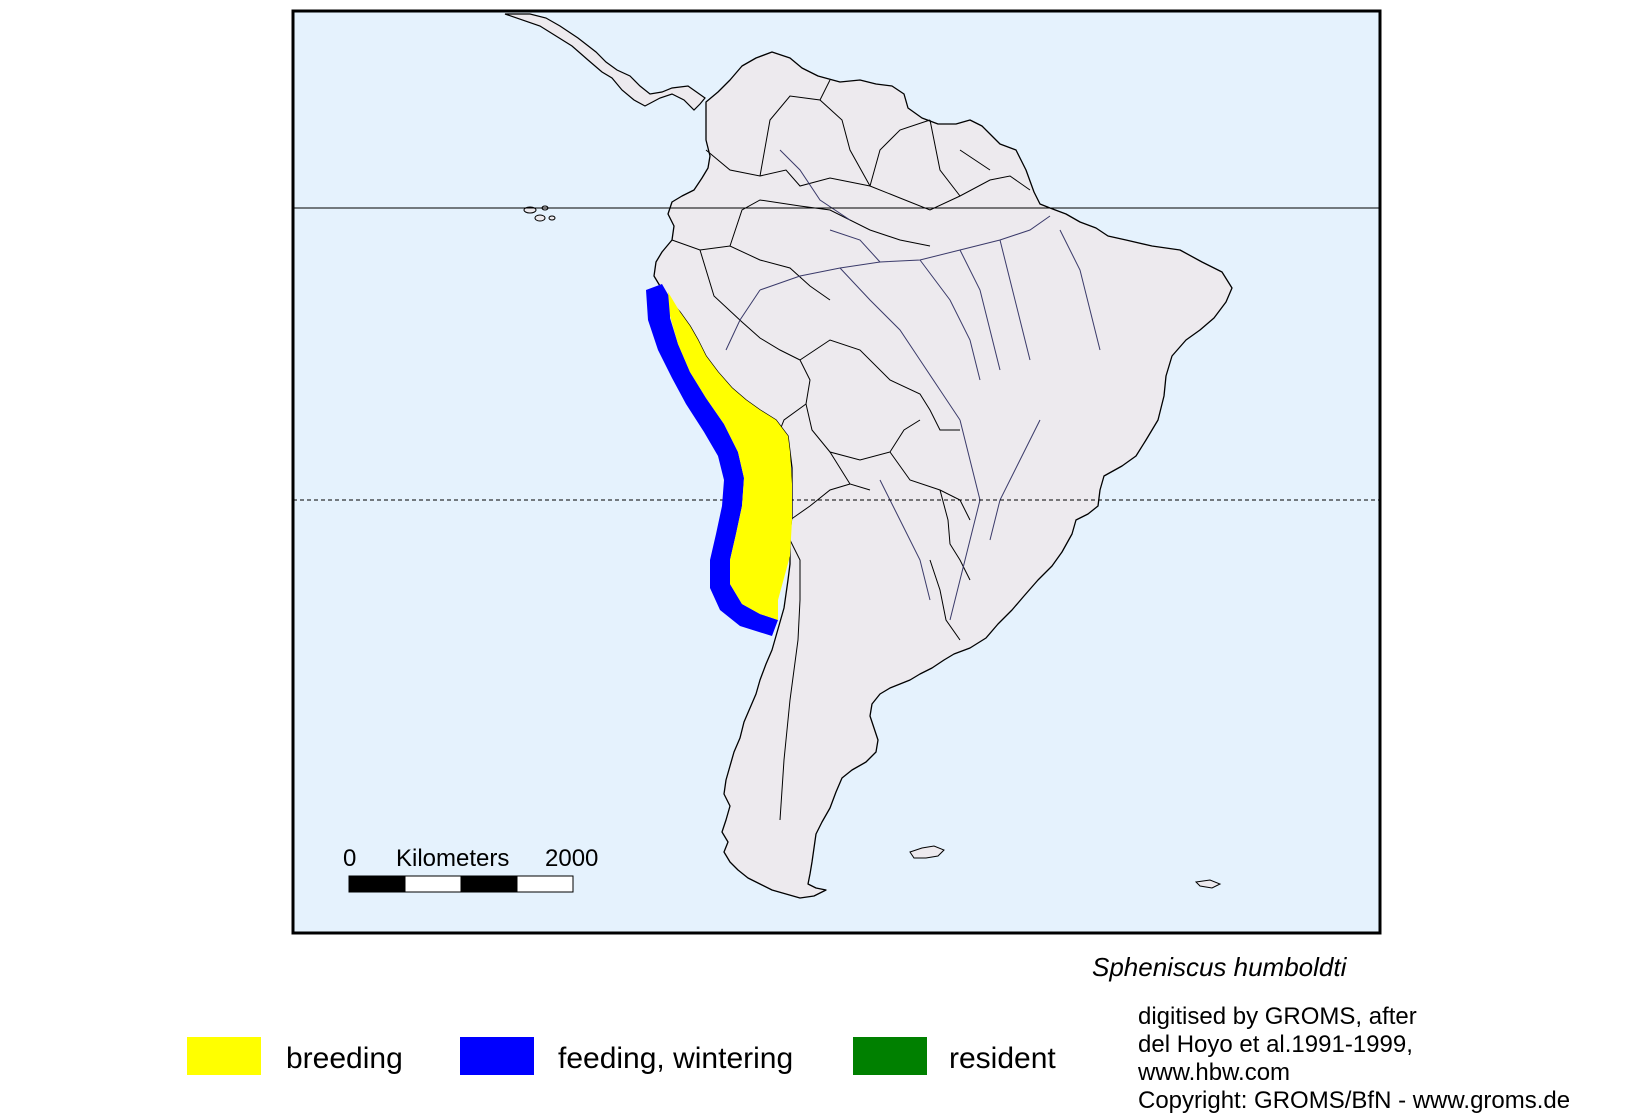  I want to click on legend-swatch-breeding, so click(224, 1056).